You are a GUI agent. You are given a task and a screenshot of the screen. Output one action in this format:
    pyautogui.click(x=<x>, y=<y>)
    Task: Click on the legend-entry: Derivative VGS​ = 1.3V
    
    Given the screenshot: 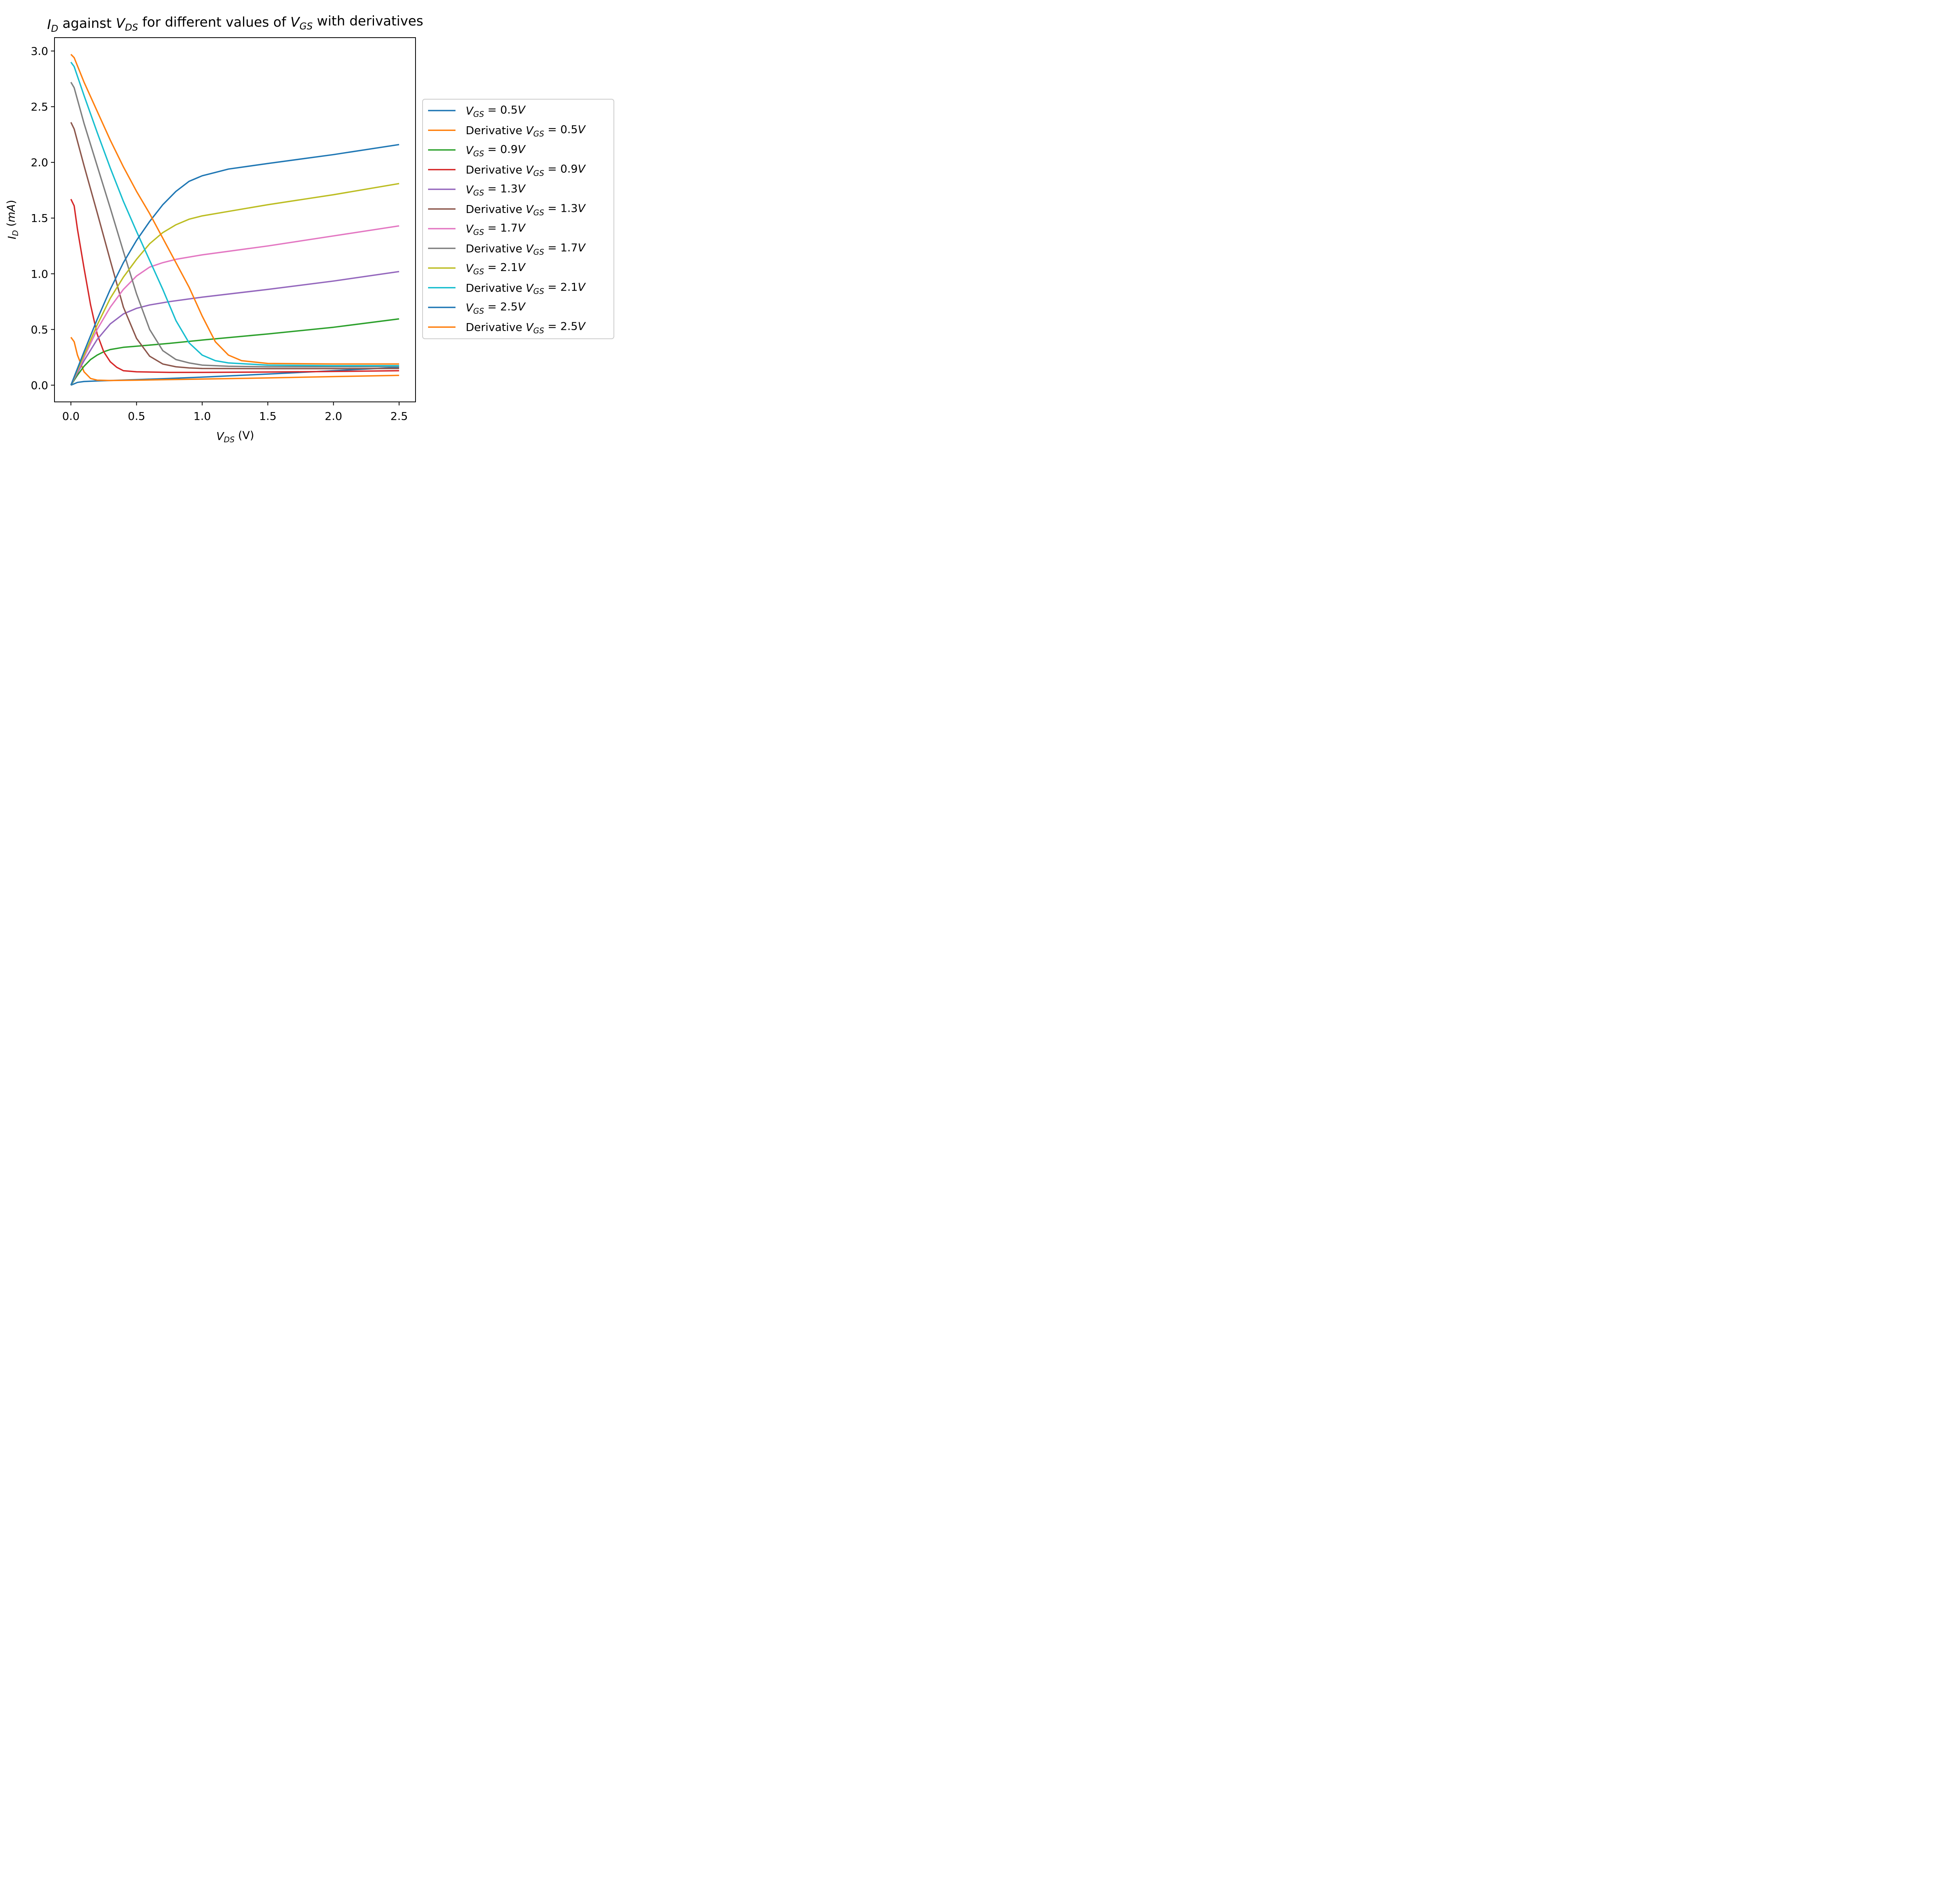 What is the action you would take?
    pyautogui.click(x=507, y=209)
    